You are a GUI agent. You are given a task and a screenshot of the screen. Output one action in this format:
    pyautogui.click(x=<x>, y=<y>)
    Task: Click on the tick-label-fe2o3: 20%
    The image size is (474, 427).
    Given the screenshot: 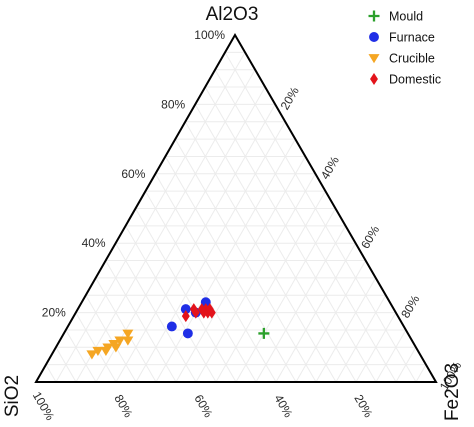 What is the action you would take?
    pyautogui.click(x=290, y=98)
    